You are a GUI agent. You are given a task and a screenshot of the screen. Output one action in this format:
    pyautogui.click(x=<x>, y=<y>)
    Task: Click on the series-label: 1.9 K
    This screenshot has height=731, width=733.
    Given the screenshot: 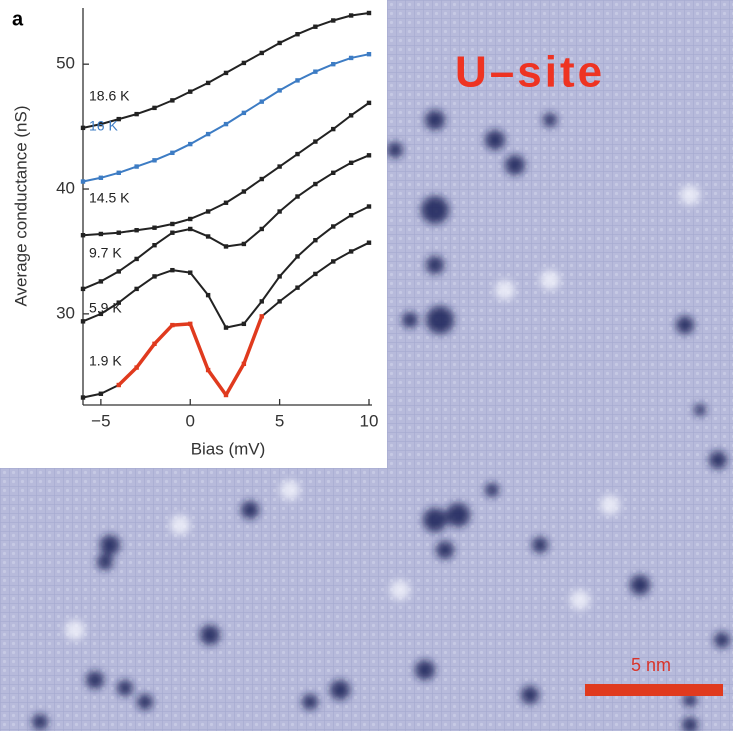 What is the action you would take?
    pyautogui.click(x=105, y=361)
    